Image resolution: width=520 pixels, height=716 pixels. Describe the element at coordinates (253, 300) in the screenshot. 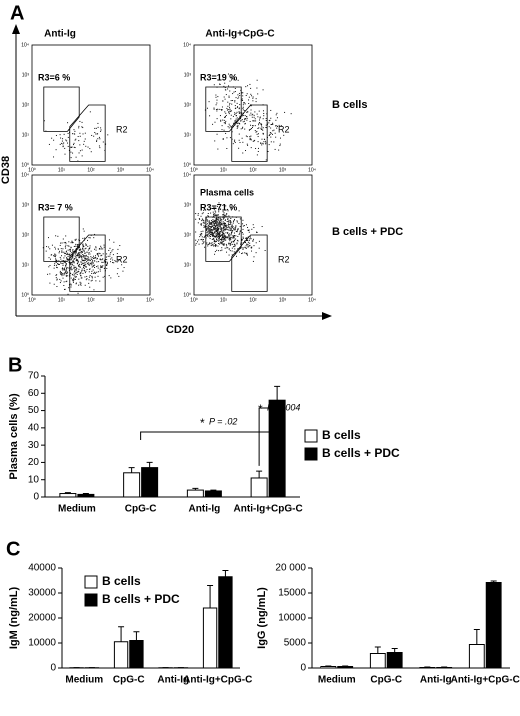

I see `log-tick-label: 10²` at that location.